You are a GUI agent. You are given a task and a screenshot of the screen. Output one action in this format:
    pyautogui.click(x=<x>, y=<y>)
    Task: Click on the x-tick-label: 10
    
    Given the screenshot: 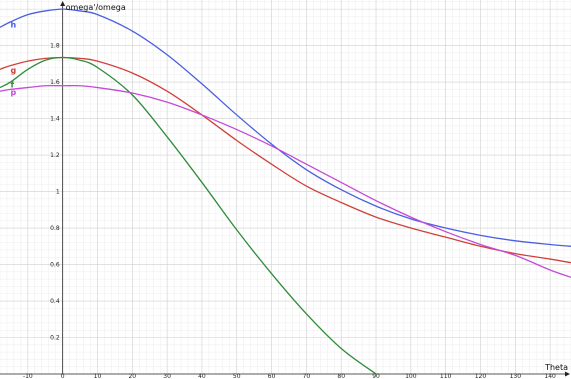 What is the action you would take?
    pyautogui.click(x=98, y=376)
    